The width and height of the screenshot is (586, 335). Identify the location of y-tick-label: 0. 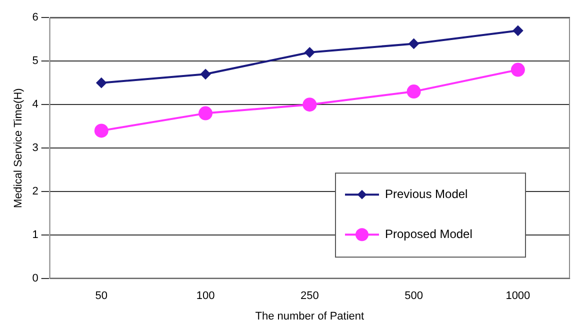
(35, 278).